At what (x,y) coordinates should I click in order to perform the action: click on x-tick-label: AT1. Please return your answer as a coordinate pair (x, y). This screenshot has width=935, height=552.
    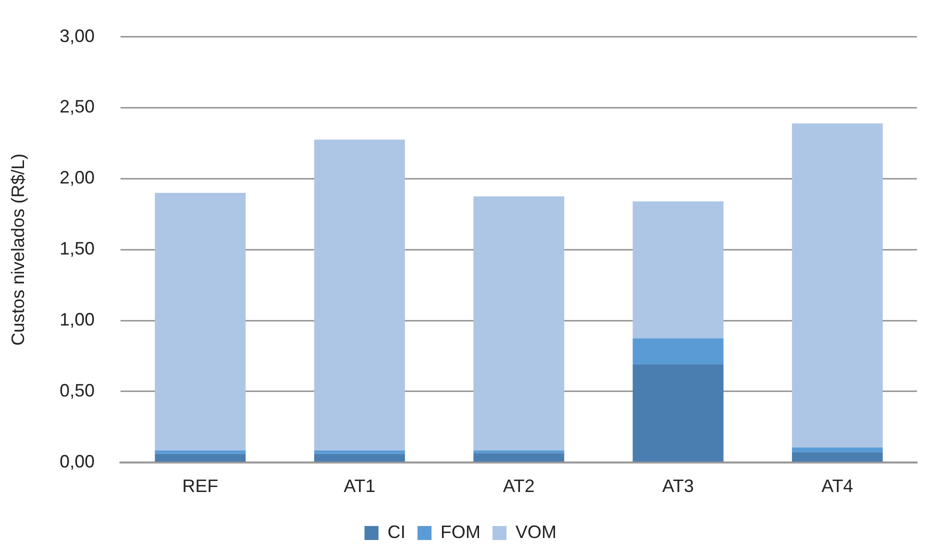
    Looking at the image, I should click on (360, 486).